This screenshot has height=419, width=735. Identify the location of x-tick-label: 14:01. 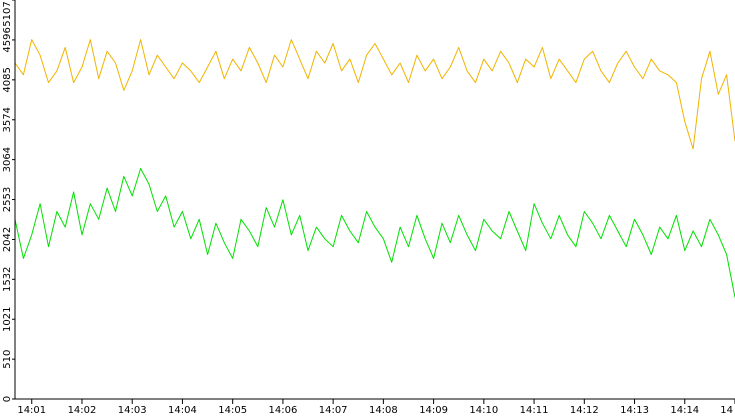
(31, 410).